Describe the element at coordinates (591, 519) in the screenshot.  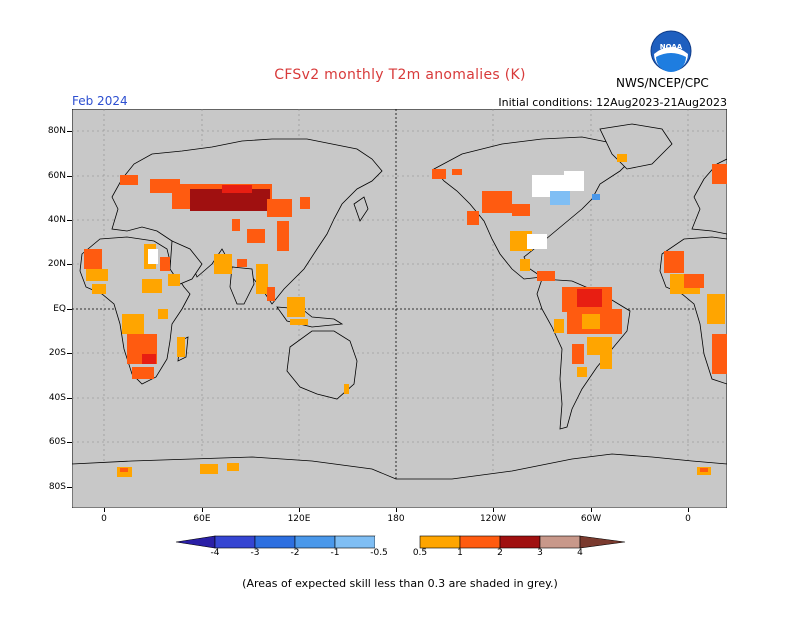
I see `lon-label-60w: 60W` at that location.